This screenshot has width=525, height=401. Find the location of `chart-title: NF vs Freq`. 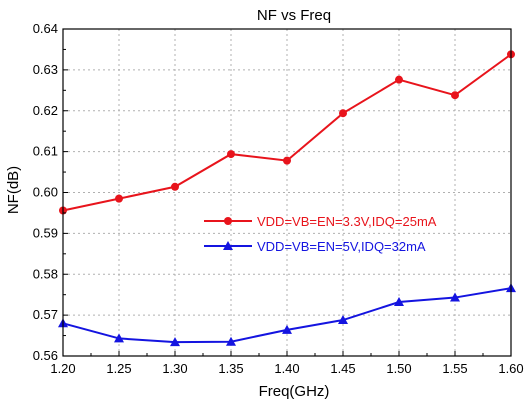

chart-title: NF vs Freq is located at coordinates (294, 15).